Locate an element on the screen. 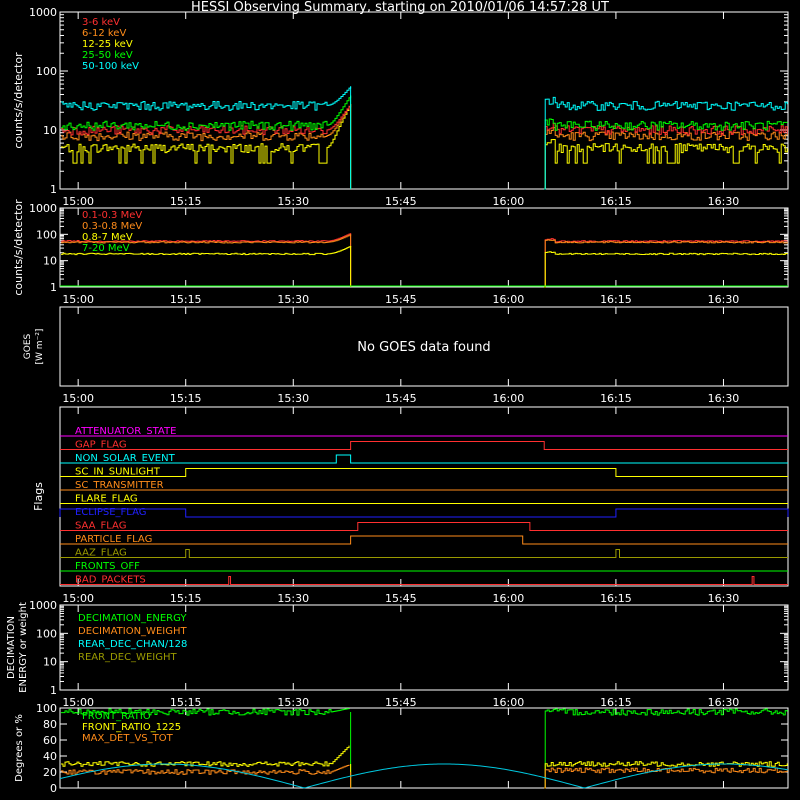  y-axis-label: Degrees or % is located at coordinates (19, 748).